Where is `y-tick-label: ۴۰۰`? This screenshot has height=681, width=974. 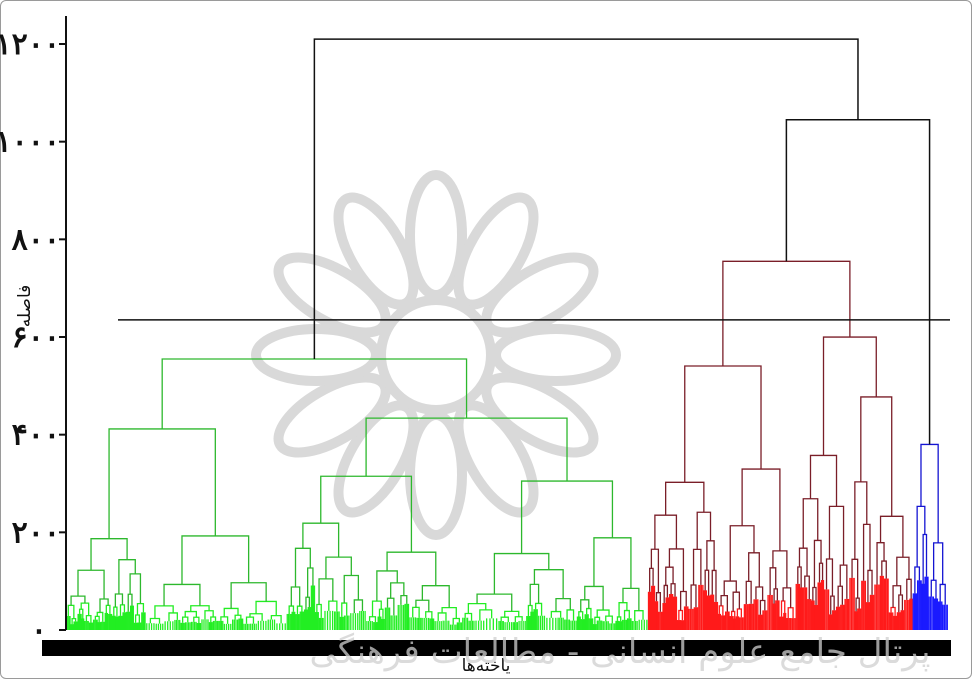
y-tick-label: ۴۰۰ is located at coordinates (36, 435).